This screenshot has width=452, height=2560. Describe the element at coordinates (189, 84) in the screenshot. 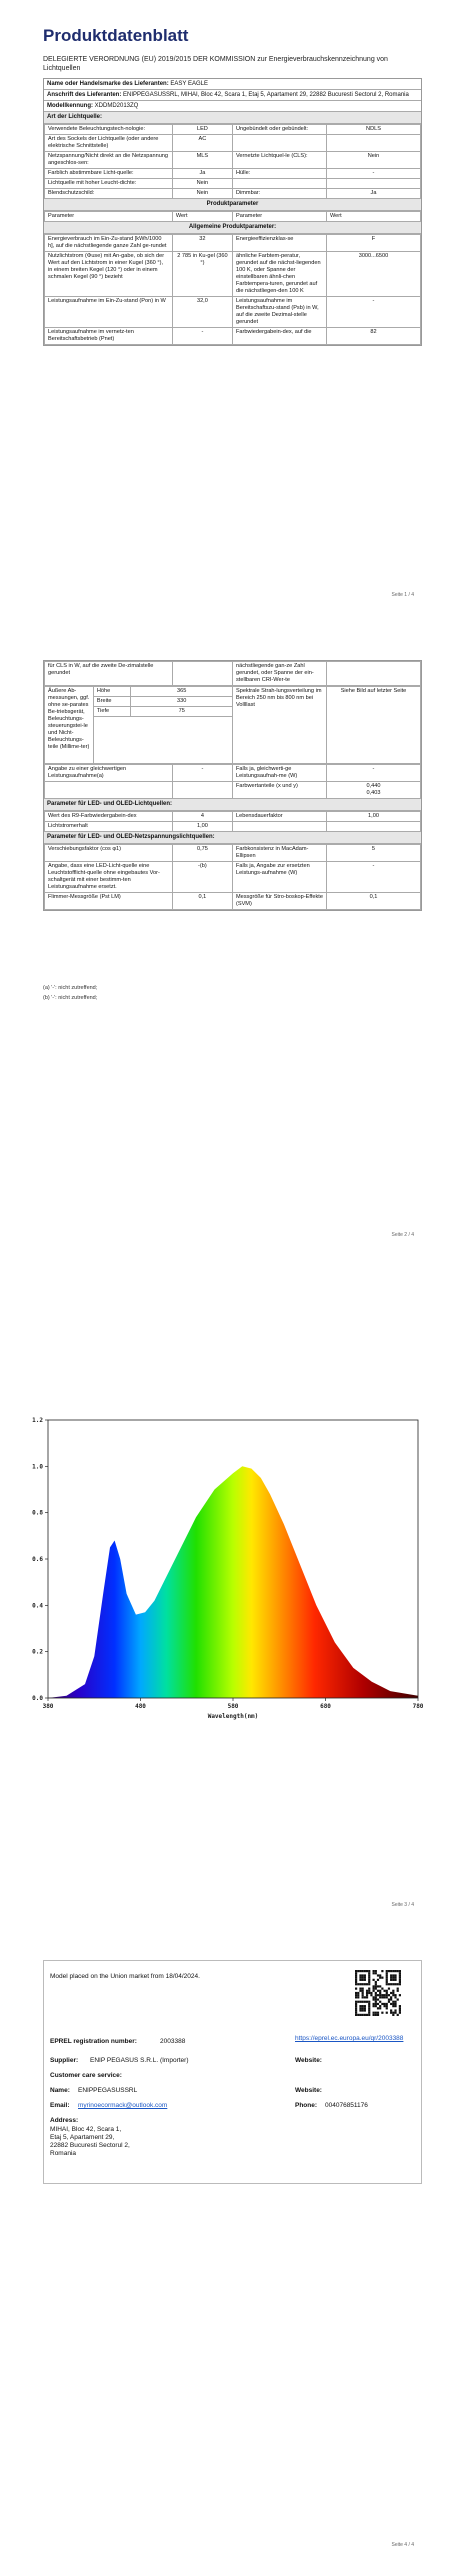

I see `trade-value: EASY EAGLE` at that location.